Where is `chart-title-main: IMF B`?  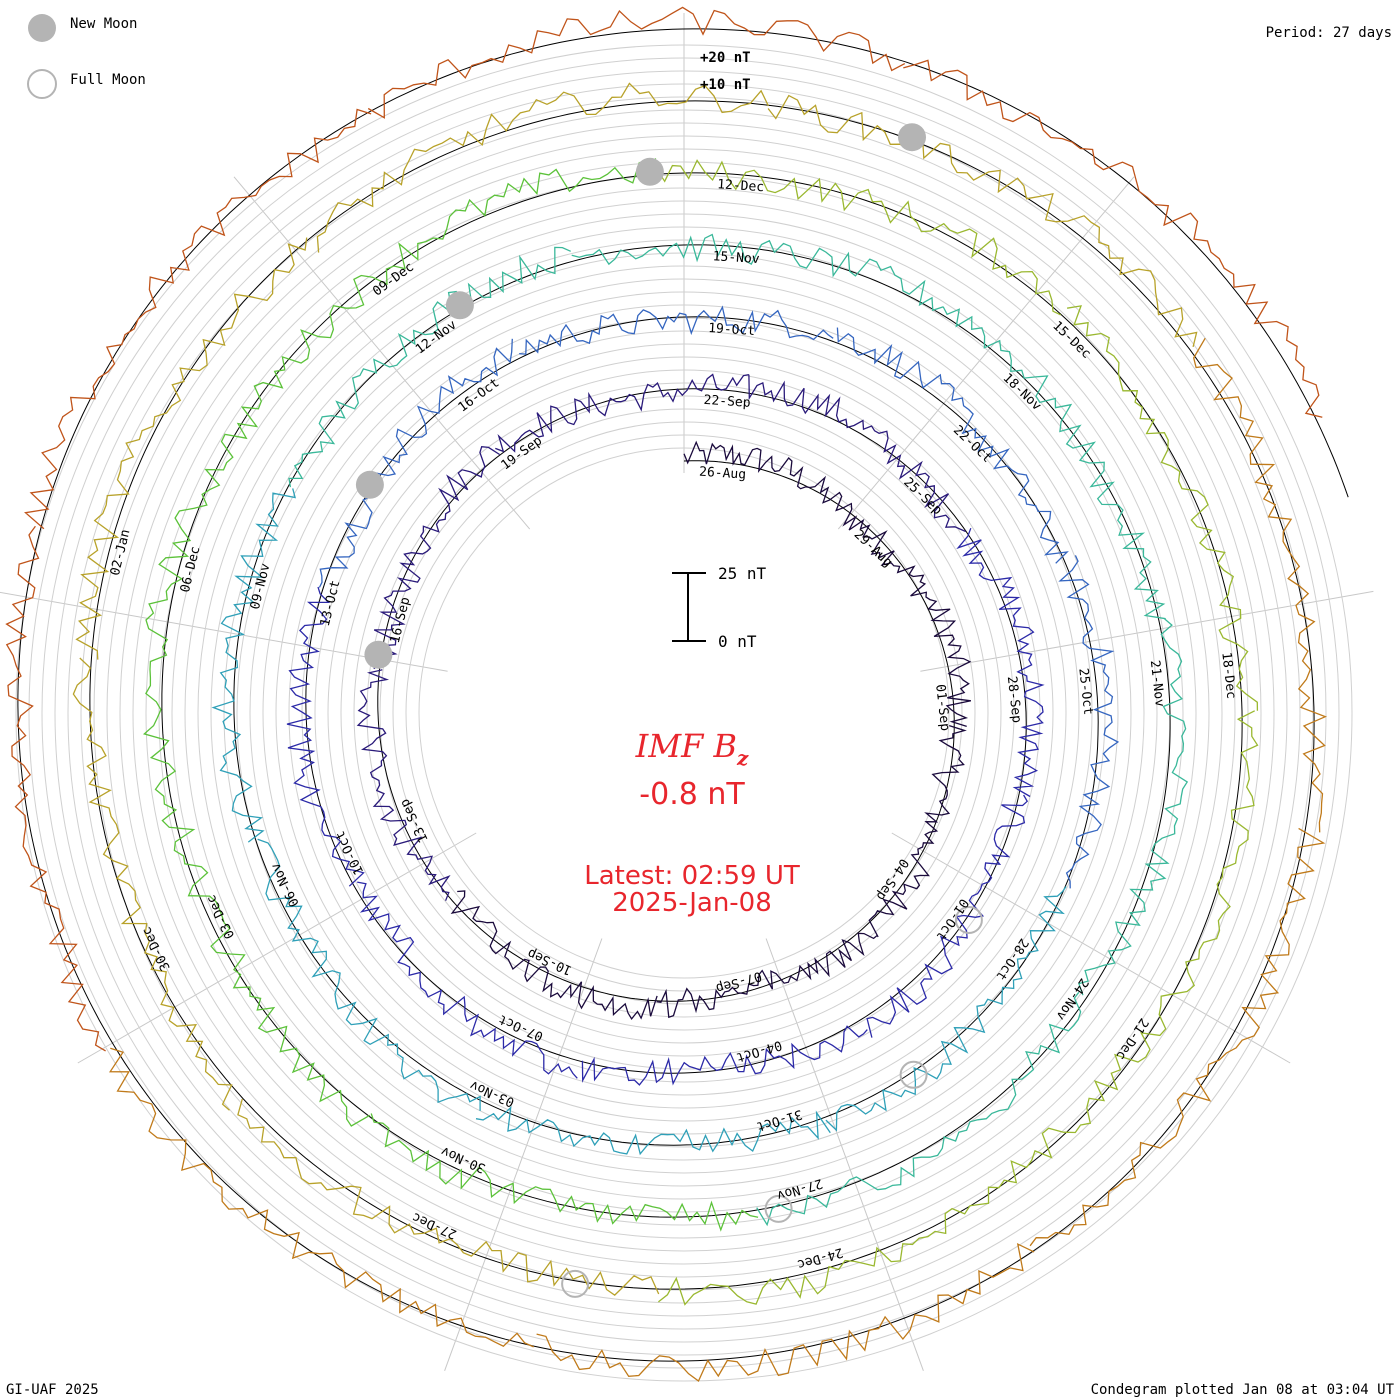
chart-title-main: IMF B is located at coordinates (686, 746).